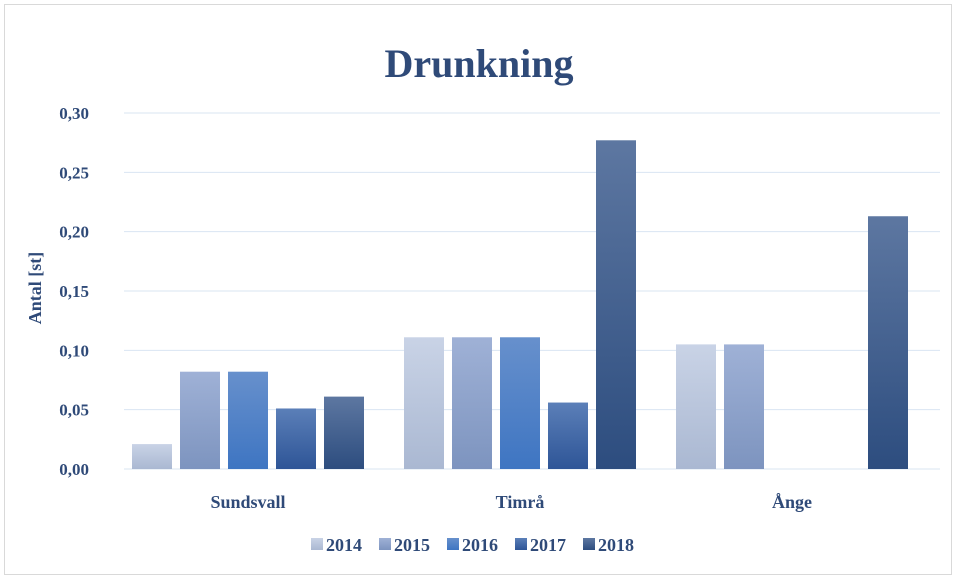 Image resolution: width=957 pixels, height=579 pixels. I want to click on legend-label: 2017, so click(548, 545).